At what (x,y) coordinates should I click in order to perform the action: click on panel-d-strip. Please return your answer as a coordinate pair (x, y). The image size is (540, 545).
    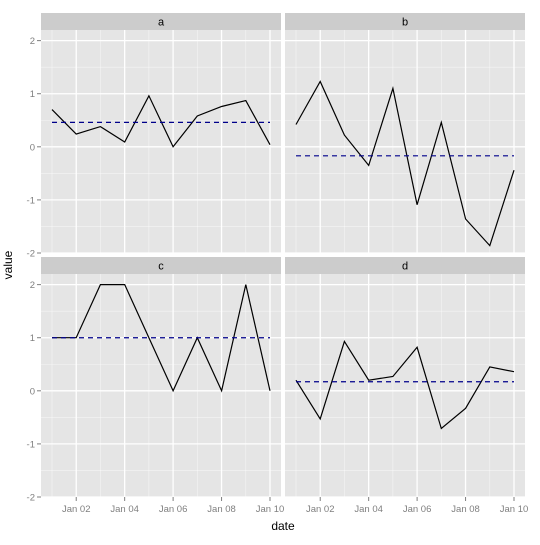
    Looking at the image, I should click on (405, 265).